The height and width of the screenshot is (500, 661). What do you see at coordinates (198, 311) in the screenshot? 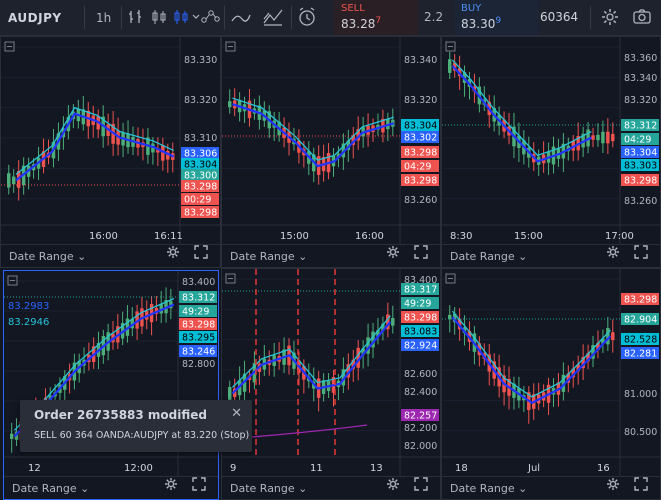
I see `price-tag: 49:29` at bounding box center [198, 311].